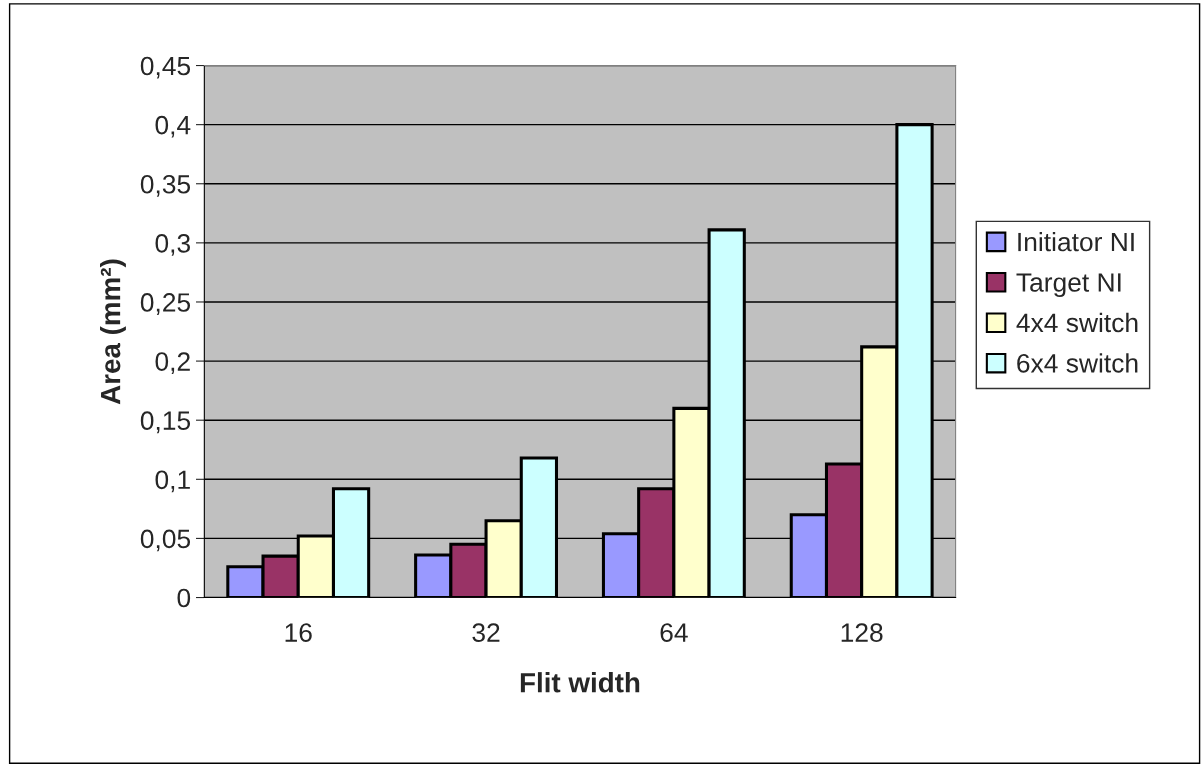 The width and height of the screenshot is (1202, 771). What do you see at coordinates (165, 304) in the screenshot?
I see `y-tick-label: 0,25` at bounding box center [165, 304].